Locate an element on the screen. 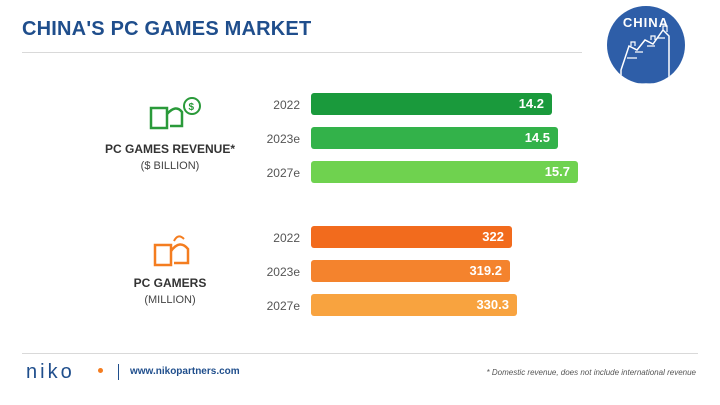 This screenshot has height=405, width=720. revenue-bar-2027e: 15.7 is located at coordinates (444, 172).